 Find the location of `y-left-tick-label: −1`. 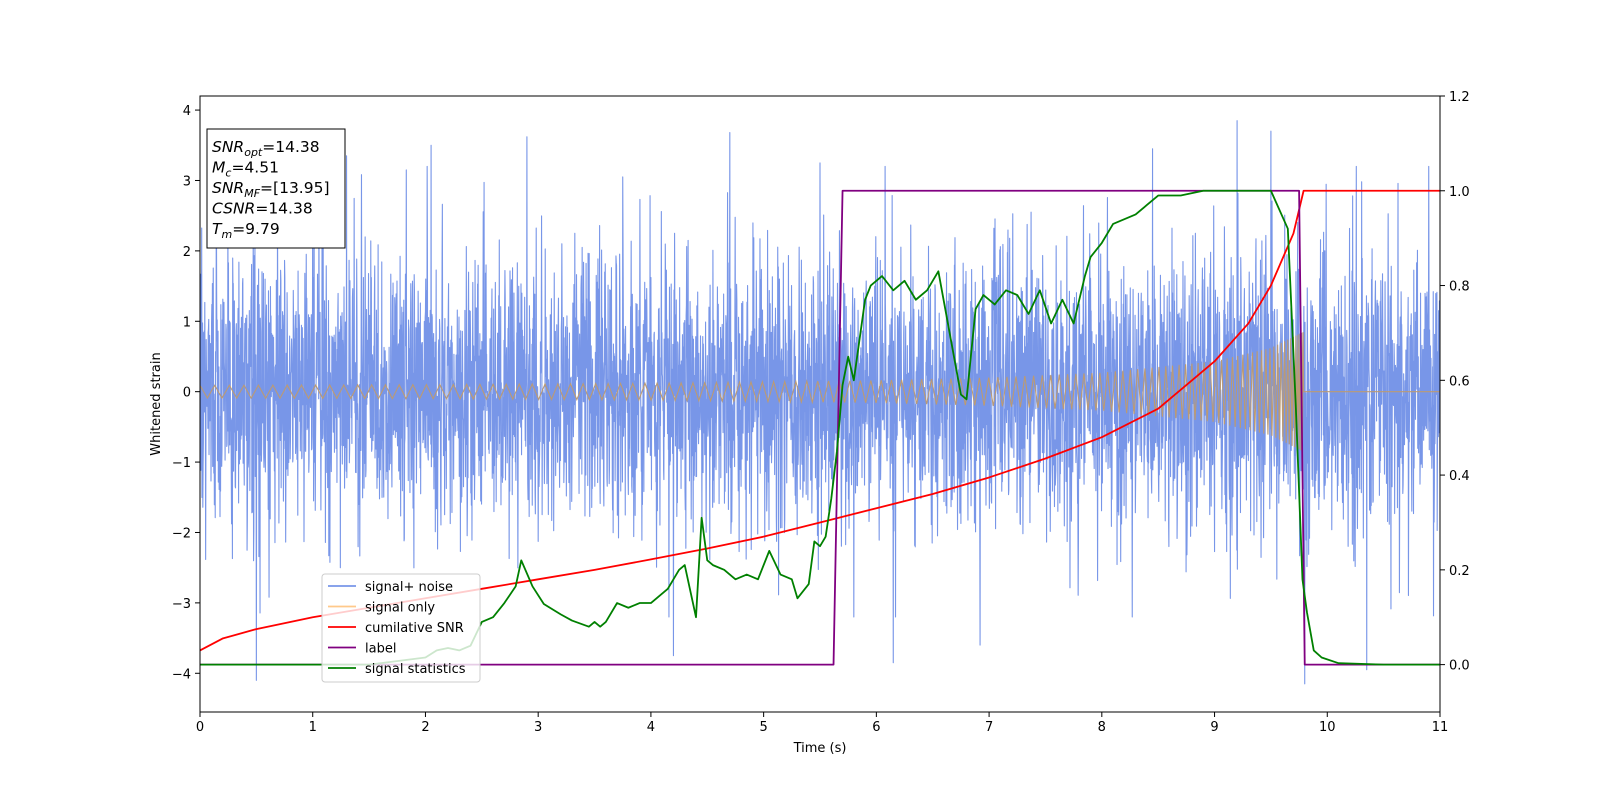

y-left-tick-label: −1 is located at coordinates (181, 463).